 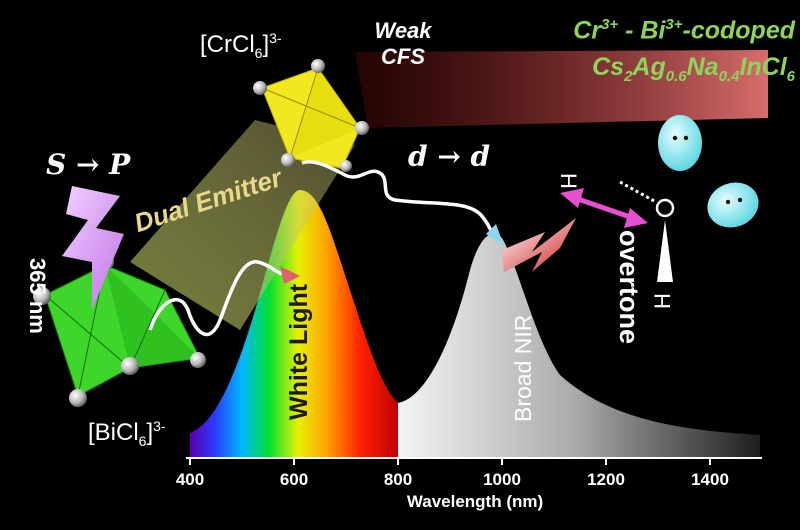 I want to click on oxygen-atom, so click(x=665, y=208).